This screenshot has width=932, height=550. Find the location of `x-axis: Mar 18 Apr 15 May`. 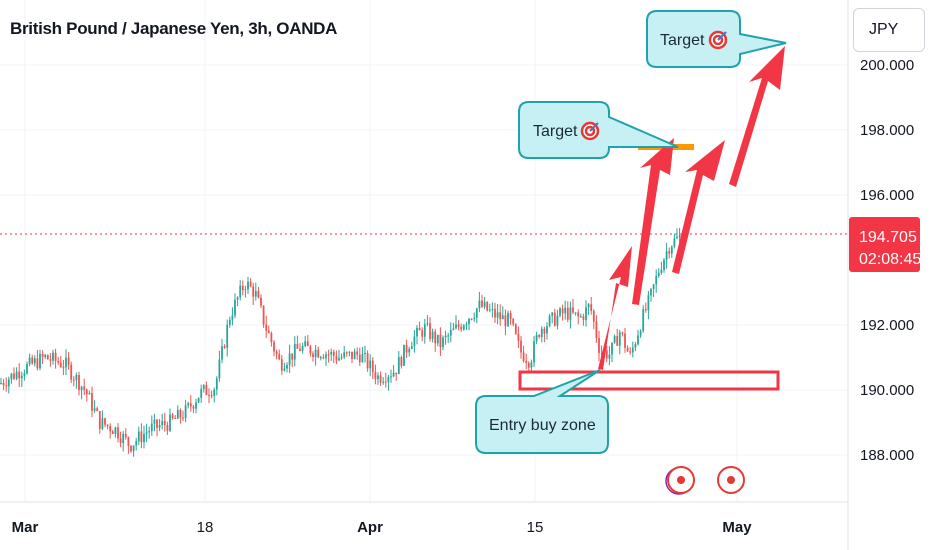

x-axis: Mar 18 Apr 15 May is located at coordinates (382, 527).